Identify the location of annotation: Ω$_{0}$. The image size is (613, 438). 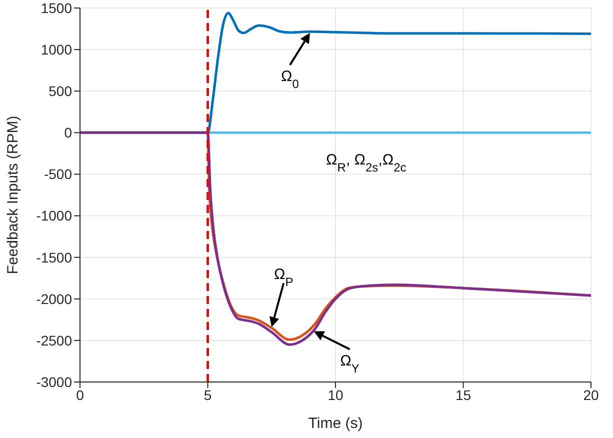
(290, 79).